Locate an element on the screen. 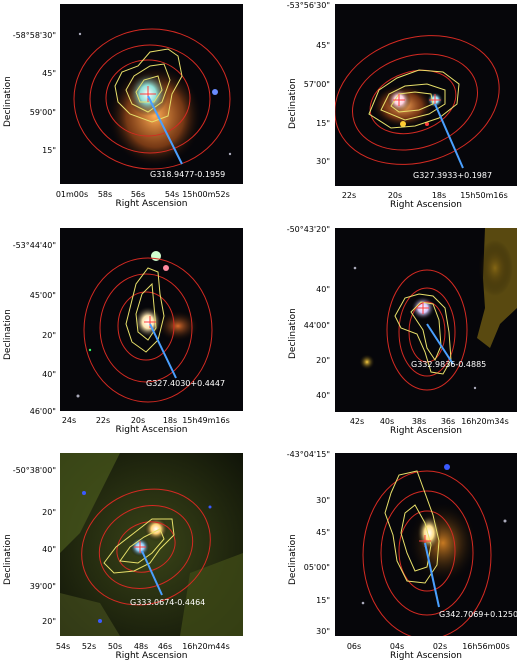 This screenshot has width=520, height=663. xtick: 16h56m00s is located at coordinates (486, 646).